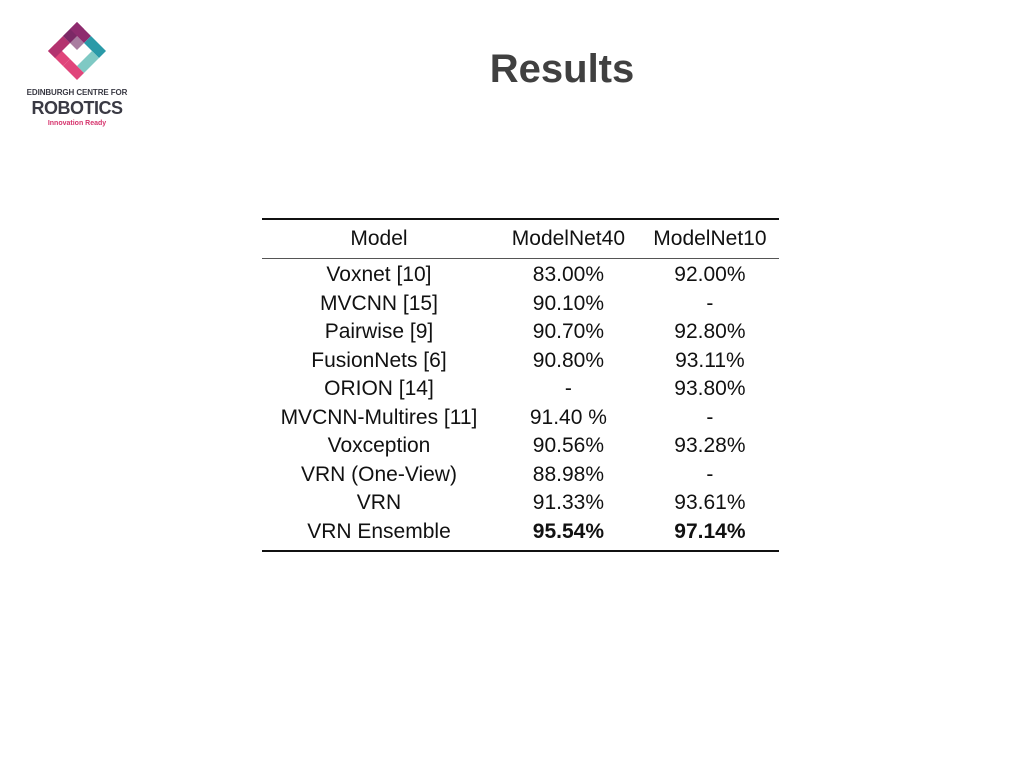 The height and width of the screenshot is (768, 1024). I want to click on cell-model: FusionNets [6], so click(379, 360).